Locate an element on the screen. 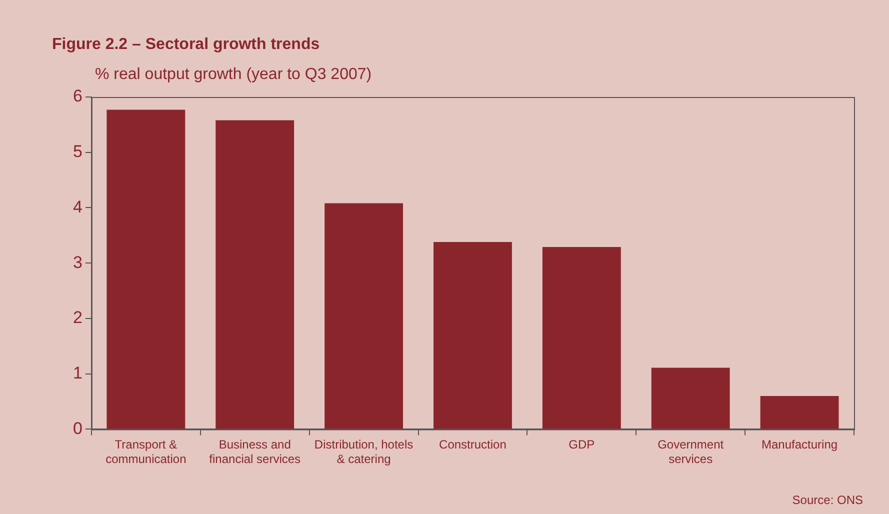 Image resolution: width=889 pixels, height=514 pixels. y-tick-label: 3 is located at coordinates (77, 262).